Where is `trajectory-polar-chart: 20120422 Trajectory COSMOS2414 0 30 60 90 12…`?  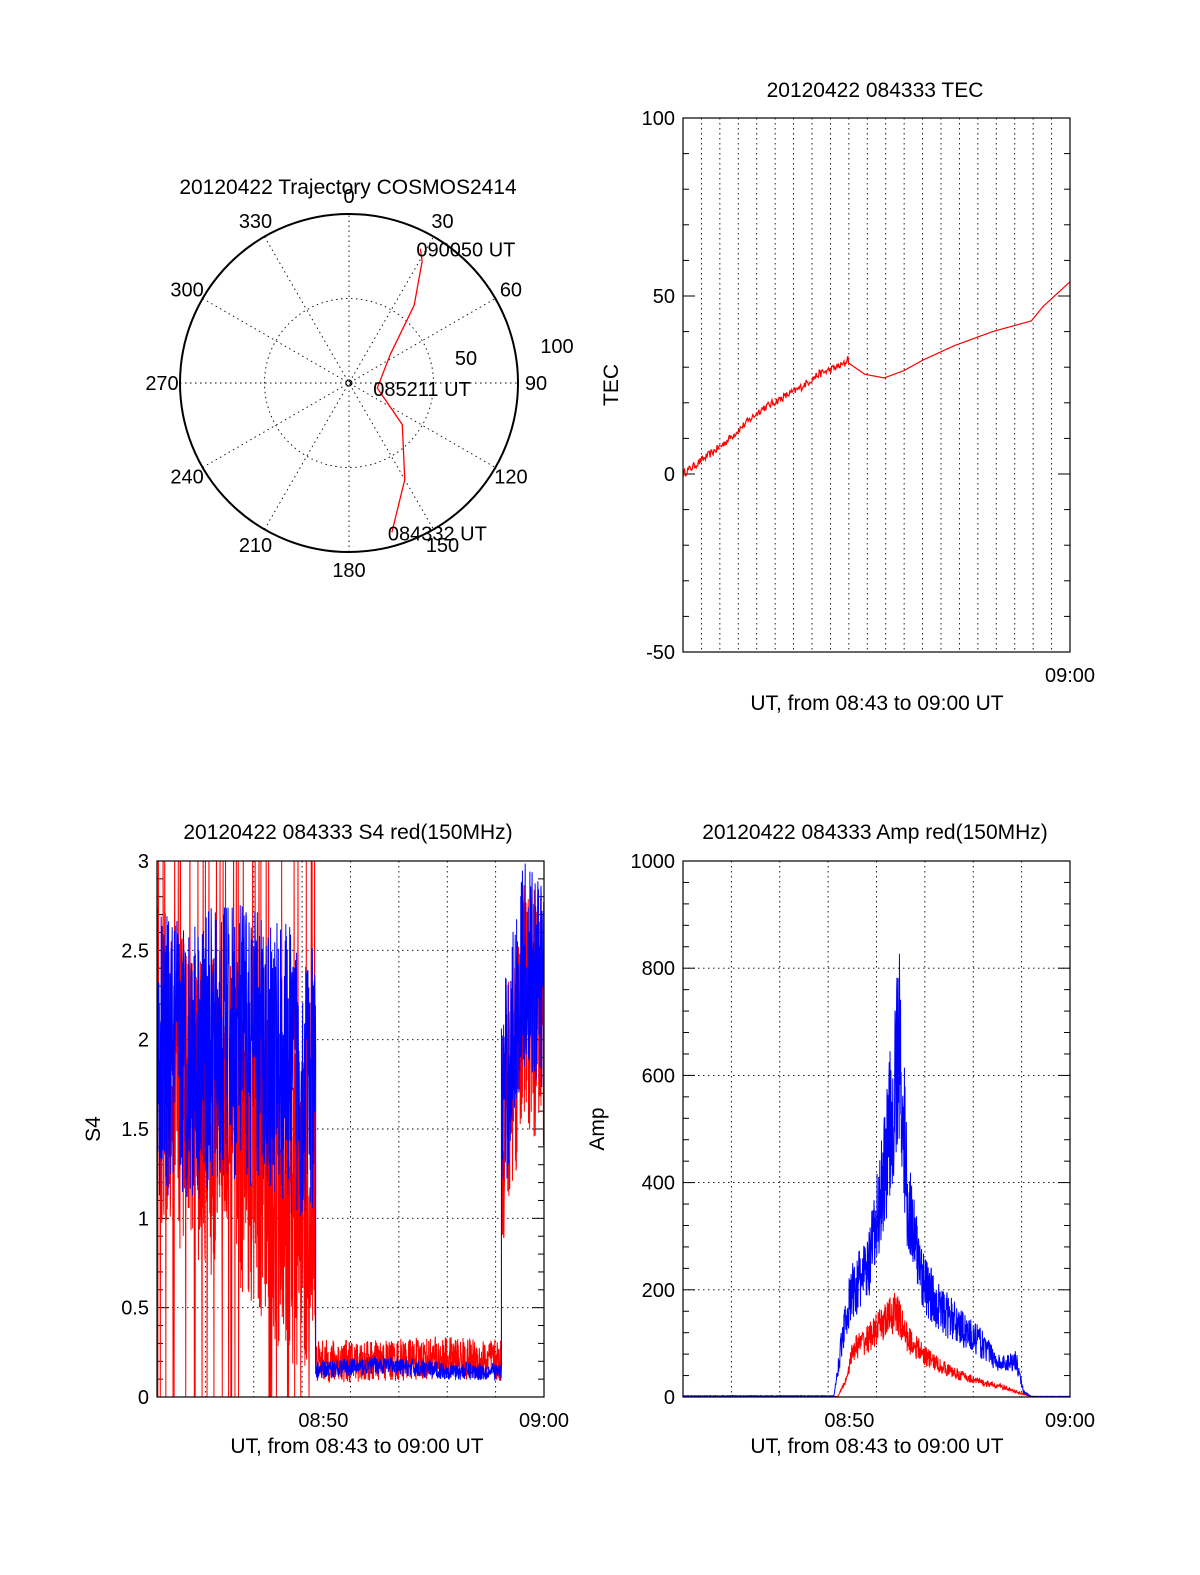
trajectory-polar-chart: 20120422 Trajectory COSMOS2414 0 30 60 90 12… is located at coordinates (359, 379).